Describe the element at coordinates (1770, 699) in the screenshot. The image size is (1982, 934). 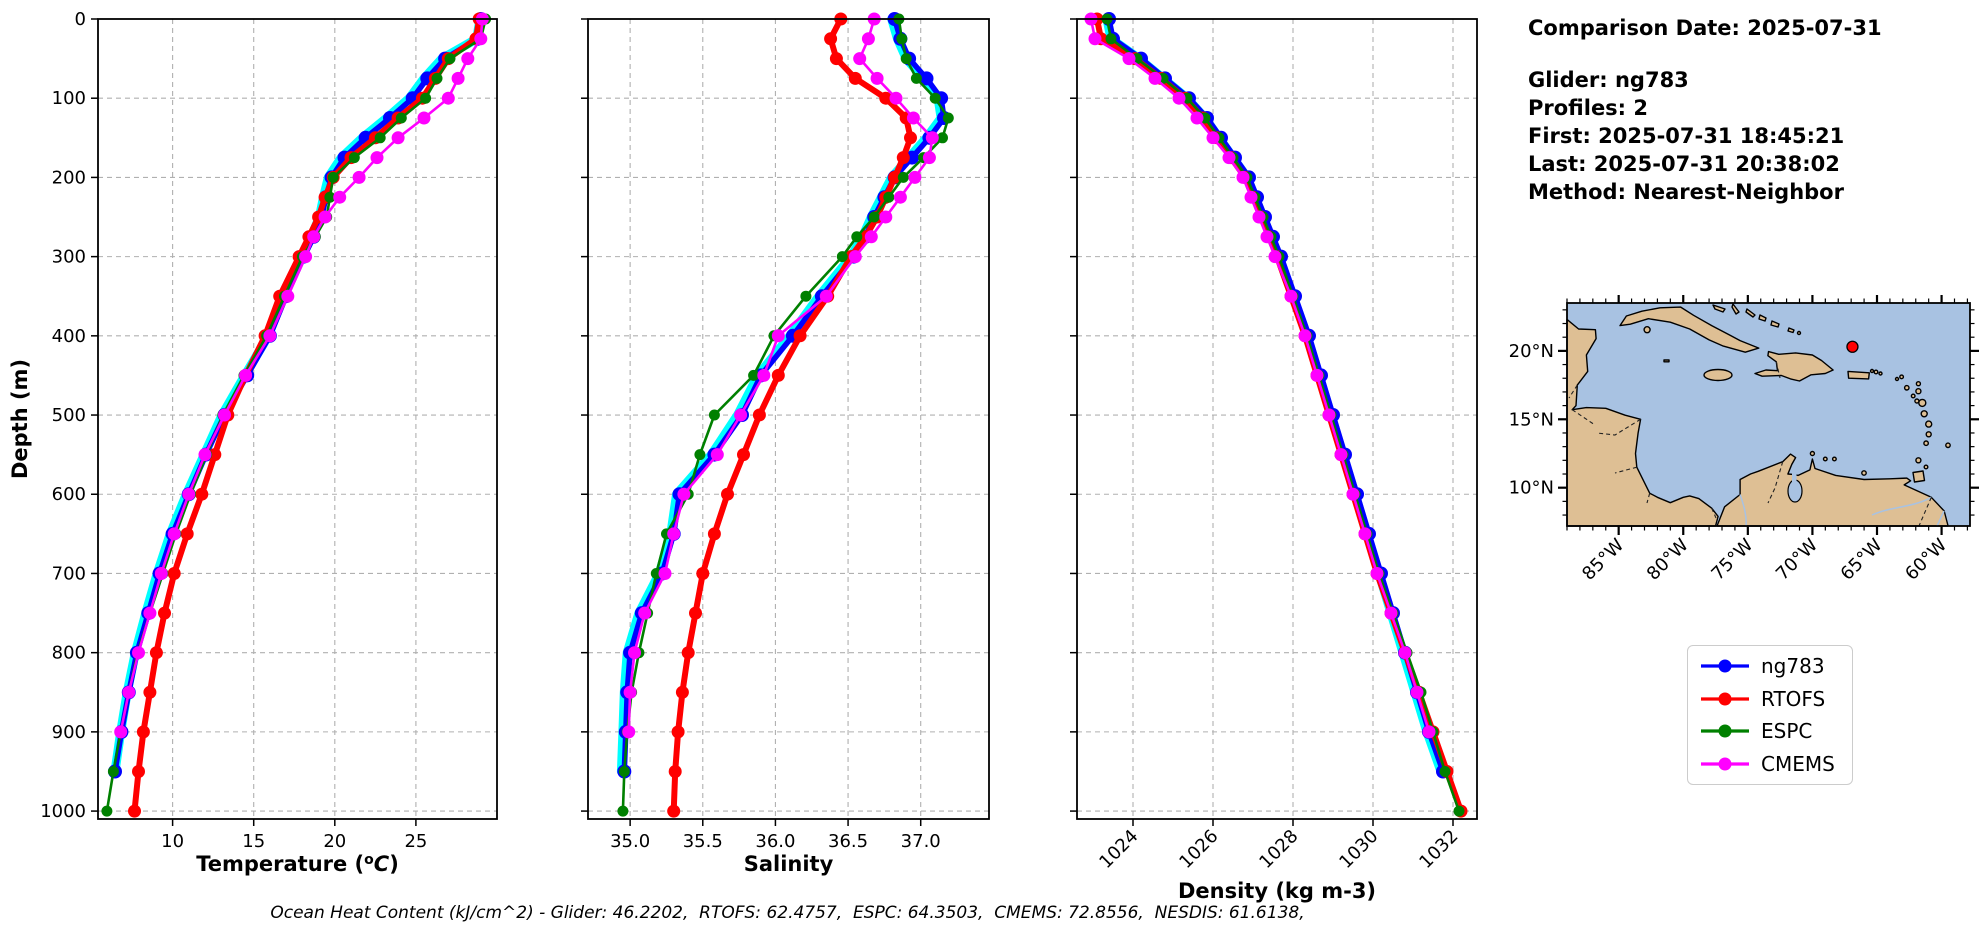
I see `legend-item-rtofs: RTOFS` at that location.